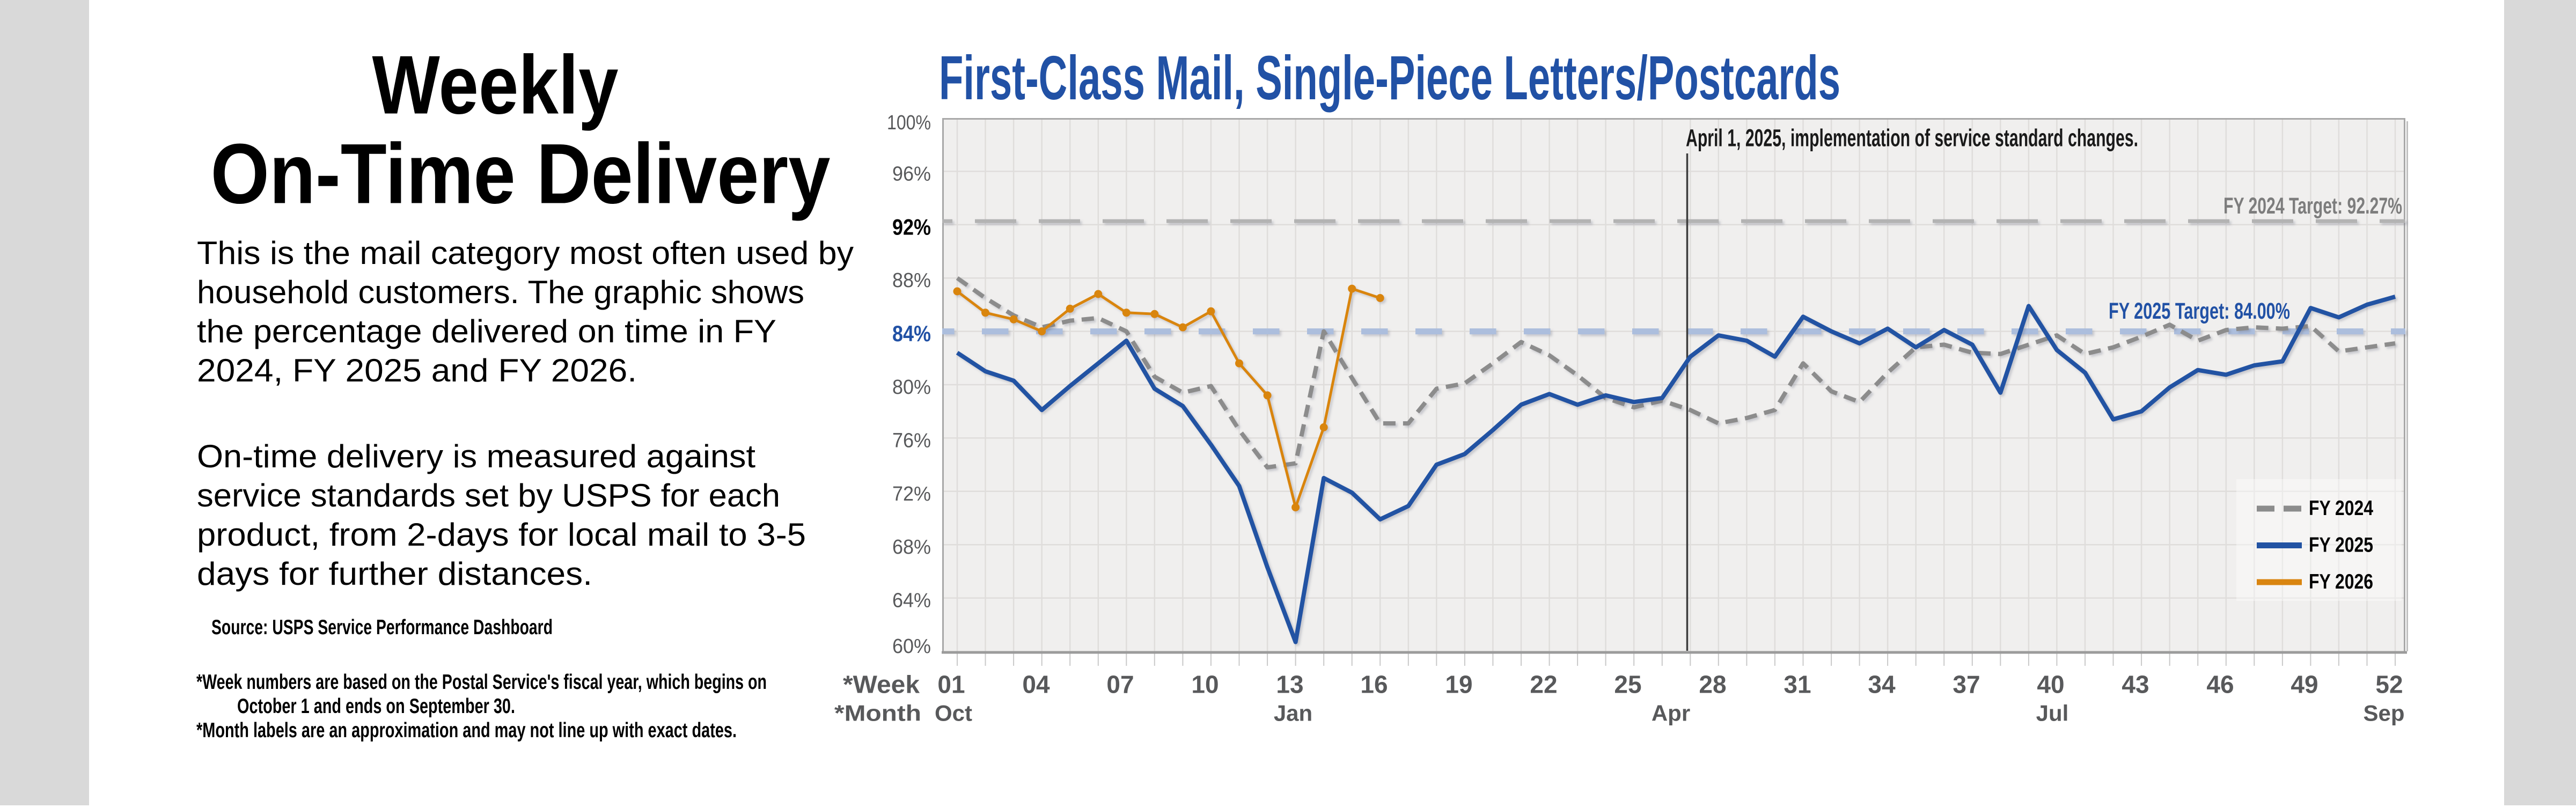 The width and height of the screenshot is (2576, 808). Describe the element at coordinates (2135, 685) in the screenshot. I see `svg-text: 43` at that location.